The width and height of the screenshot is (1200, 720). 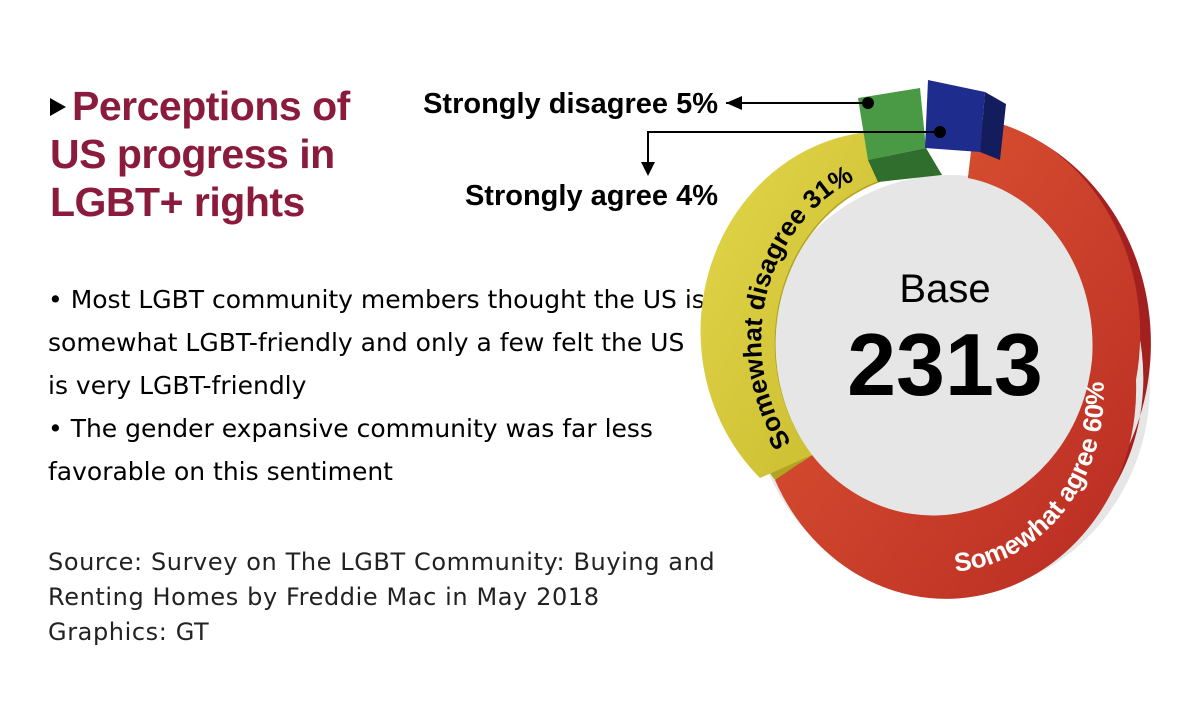 I want to click on slice-strongly-agree-side, so click(x=993, y=126).